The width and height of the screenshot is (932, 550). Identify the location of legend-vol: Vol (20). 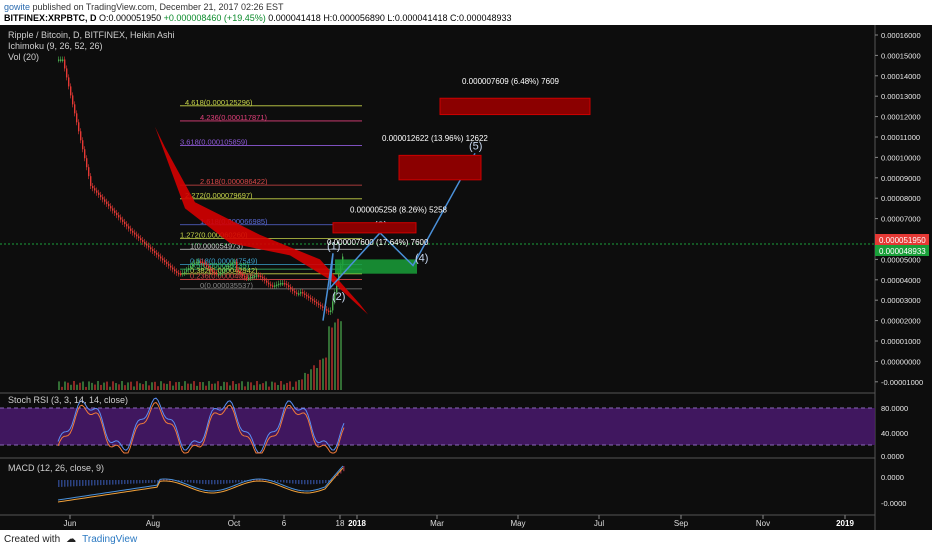
(23, 57).